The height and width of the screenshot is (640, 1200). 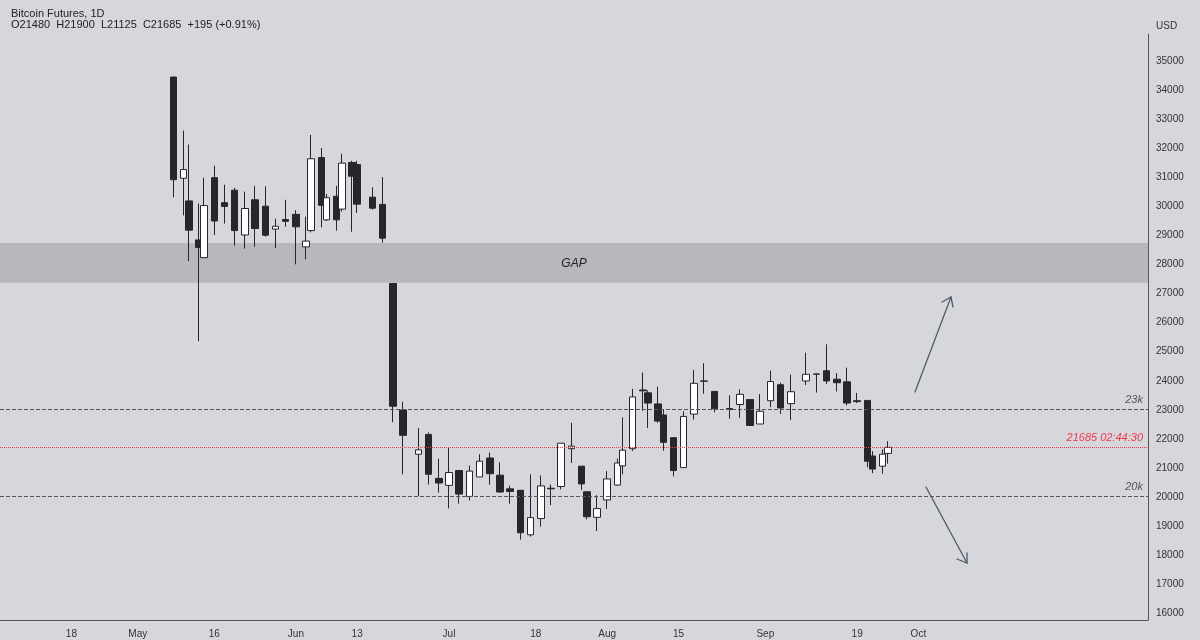 I want to click on ref-line-label: 21685 02:44:30, so click(x=1104, y=436).